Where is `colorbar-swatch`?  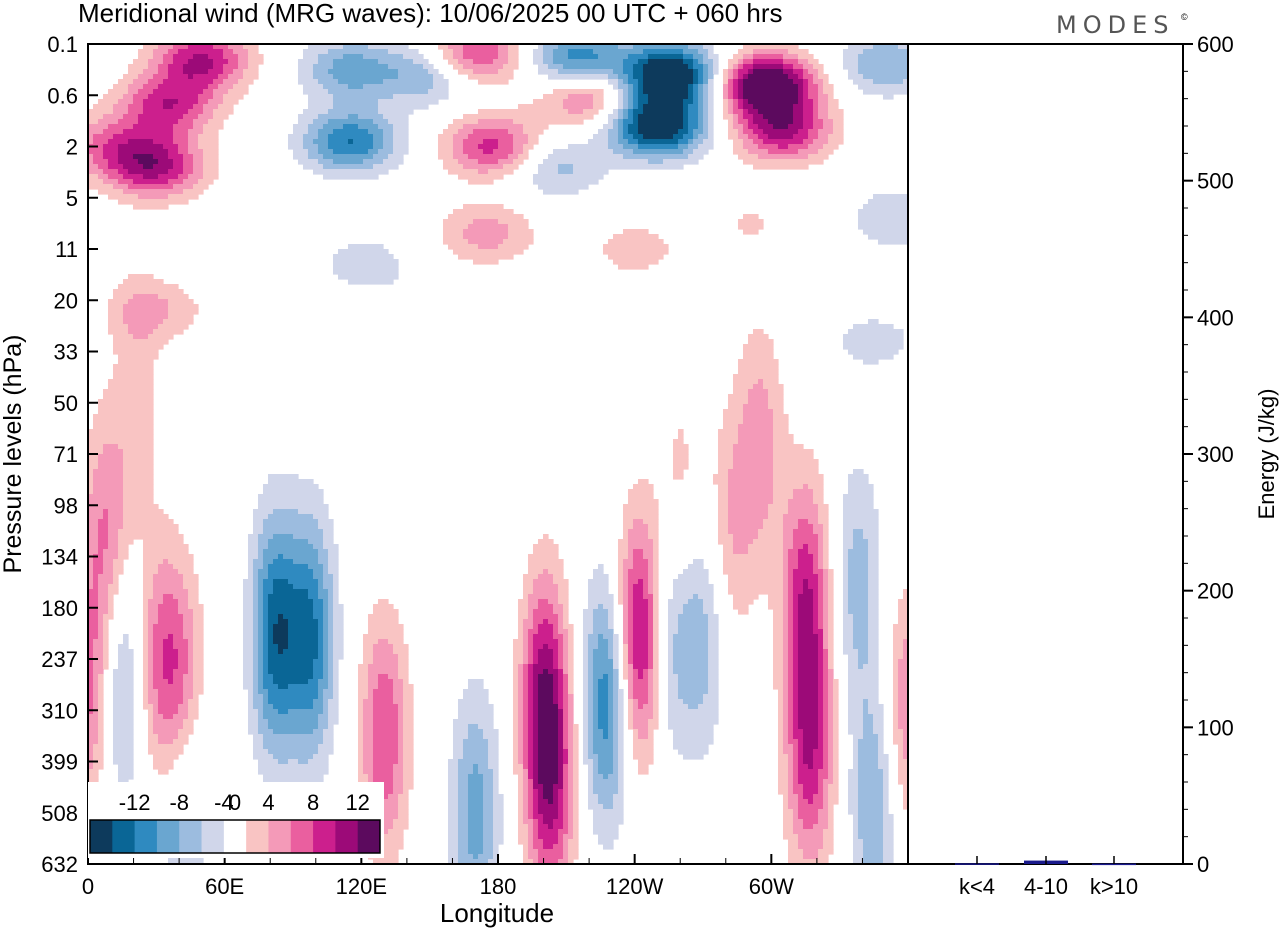 colorbar-swatch is located at coordinates (369, 836).